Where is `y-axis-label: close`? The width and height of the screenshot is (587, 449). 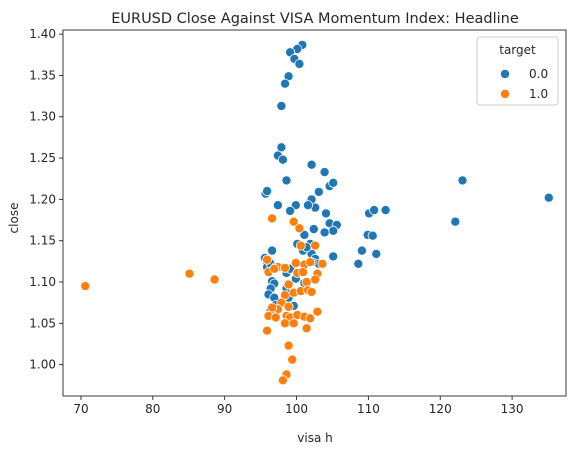 y-axis-label: close is located at coordinates (14, 218).